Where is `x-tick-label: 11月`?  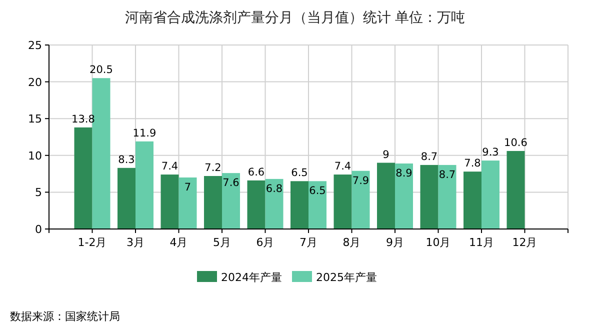 x-tick-label: 11月 is located at coordinates (481, 242).